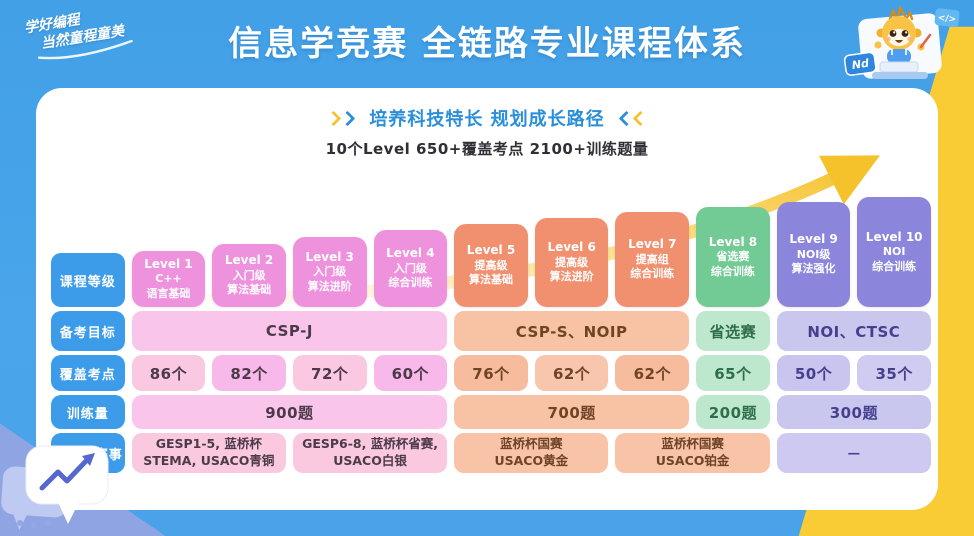 The image size is (974, 536). Describe the element at coordinates (894, 373) in the screenshot. I see `coverage-cell: 35个` at that location.